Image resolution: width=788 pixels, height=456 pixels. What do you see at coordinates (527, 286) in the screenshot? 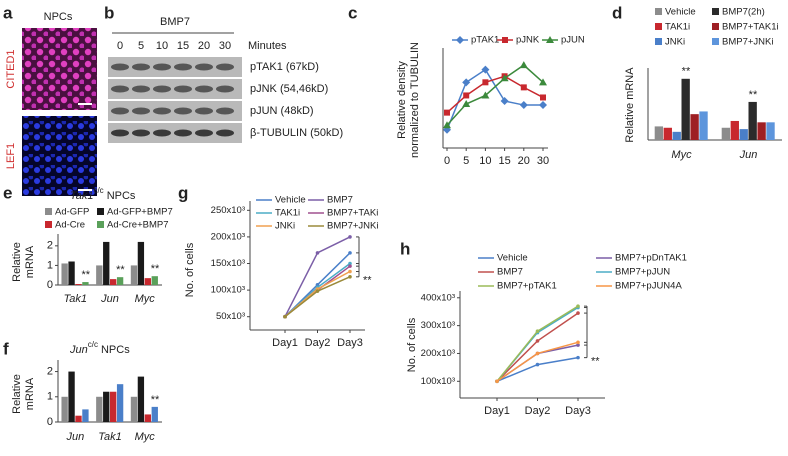
I see `legend-label: BMP7+pTAK1` at bounding box center [527, 286].